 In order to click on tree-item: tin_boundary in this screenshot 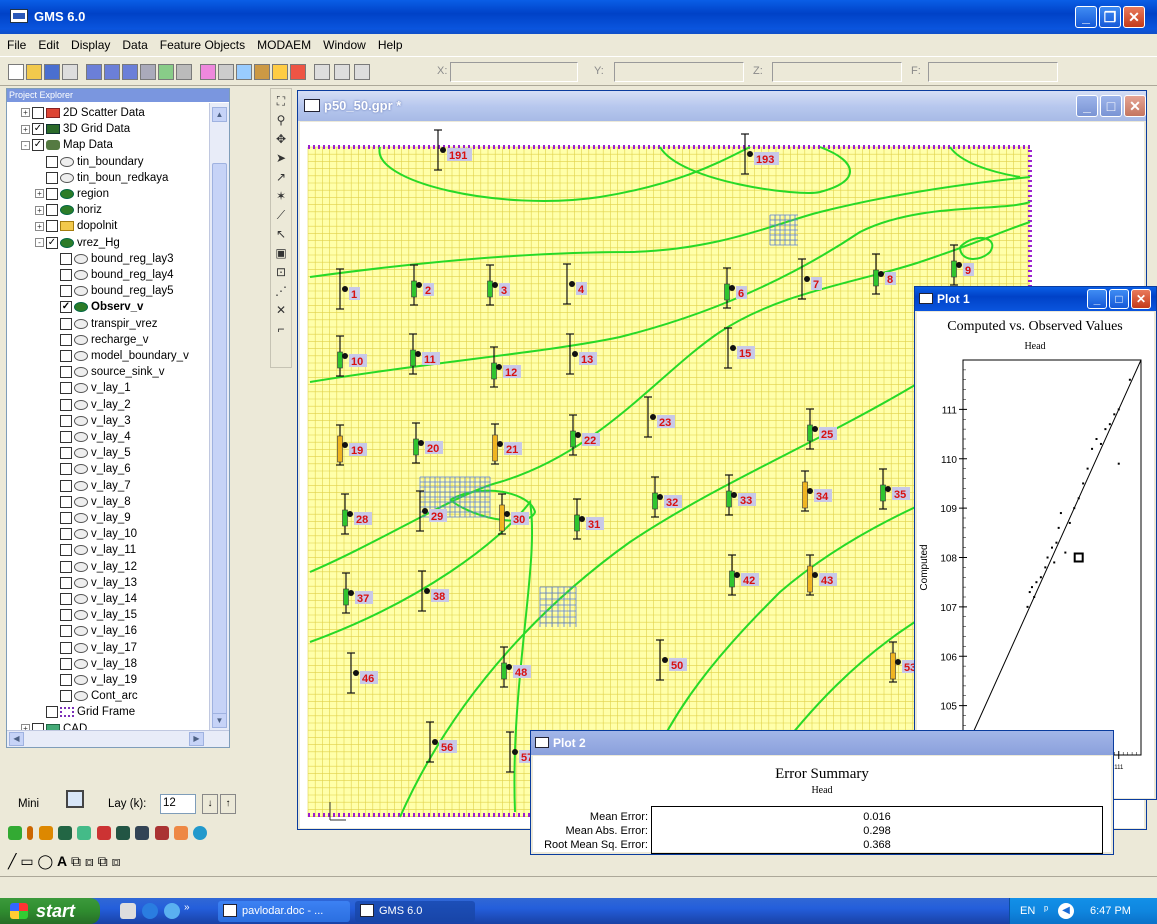, I will do `click(89, 162)`.